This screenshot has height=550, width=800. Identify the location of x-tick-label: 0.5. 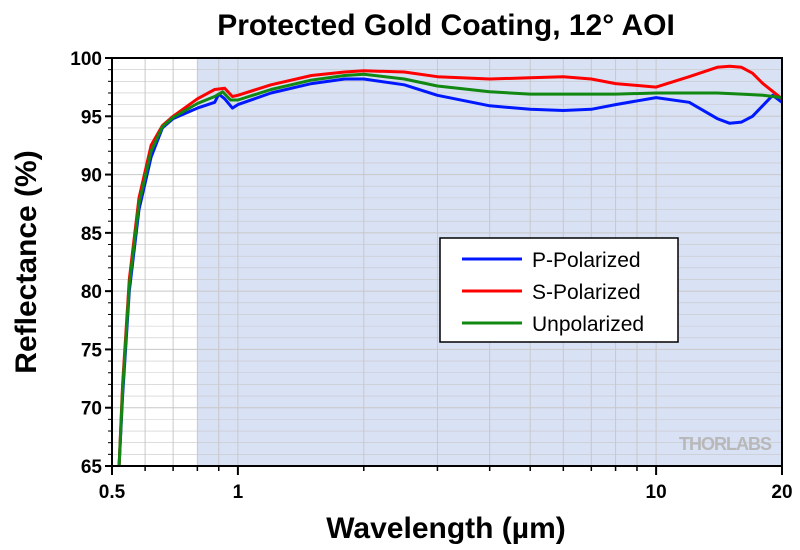
(112, 492).